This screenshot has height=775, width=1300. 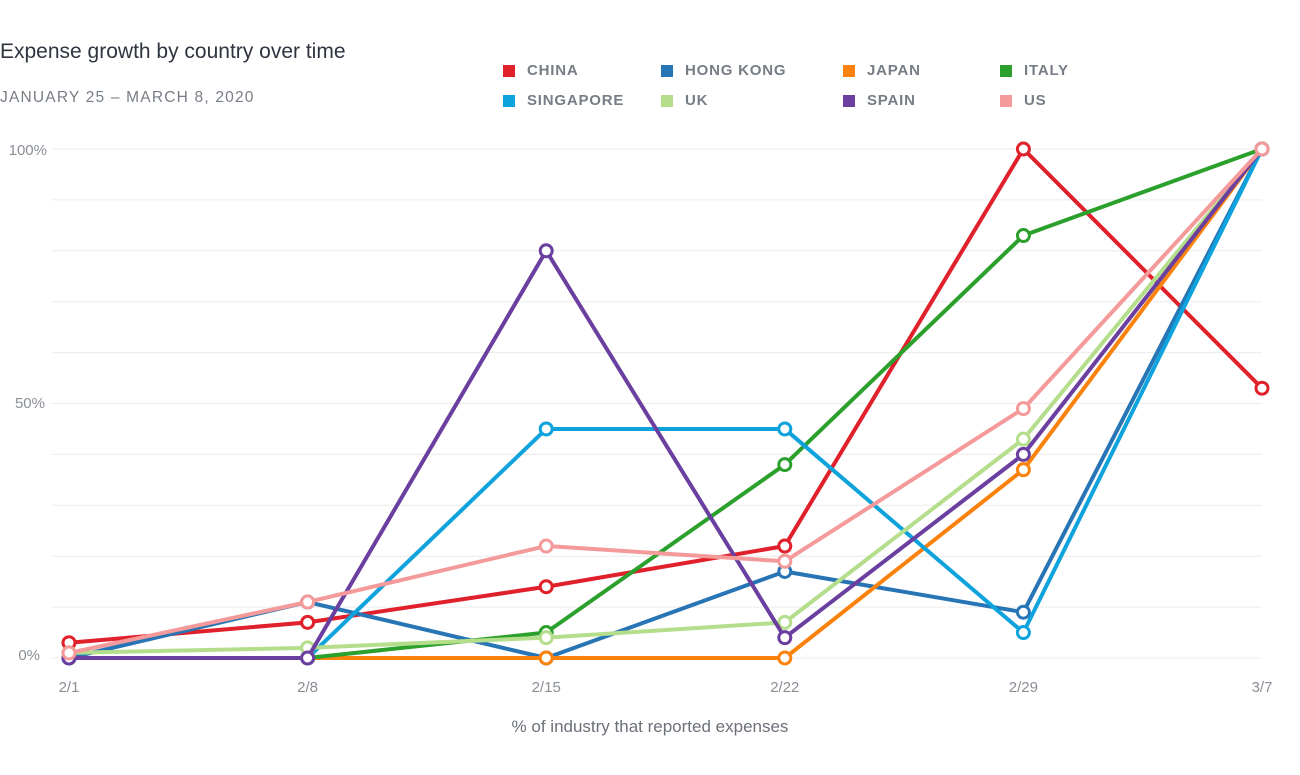 What do you see at coordinates (667, 100) in the screenshot?
I see `legend-swatch-uk` at bounding box center [667, 100].